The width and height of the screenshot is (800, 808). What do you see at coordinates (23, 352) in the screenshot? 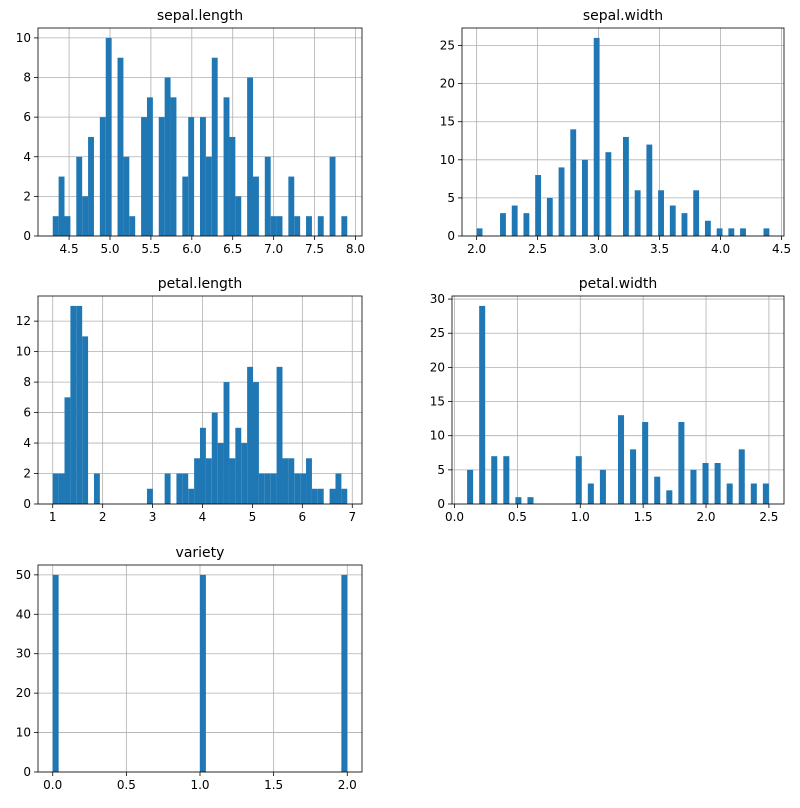
I see `y-tick-label: 10` at bounding box center [23, 352].